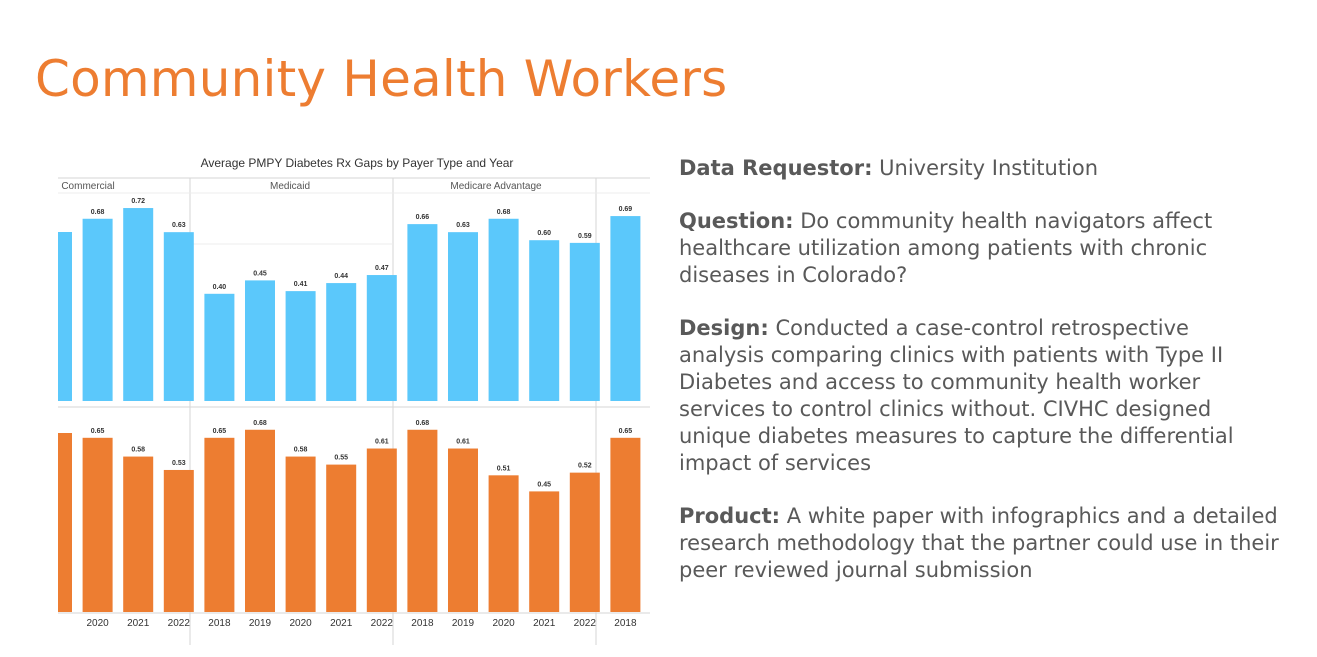  What do you see at coordinates (381, 79) in the screenshot?
I see `slide-title: Community Health Workers` at bounding box center [381, 79].